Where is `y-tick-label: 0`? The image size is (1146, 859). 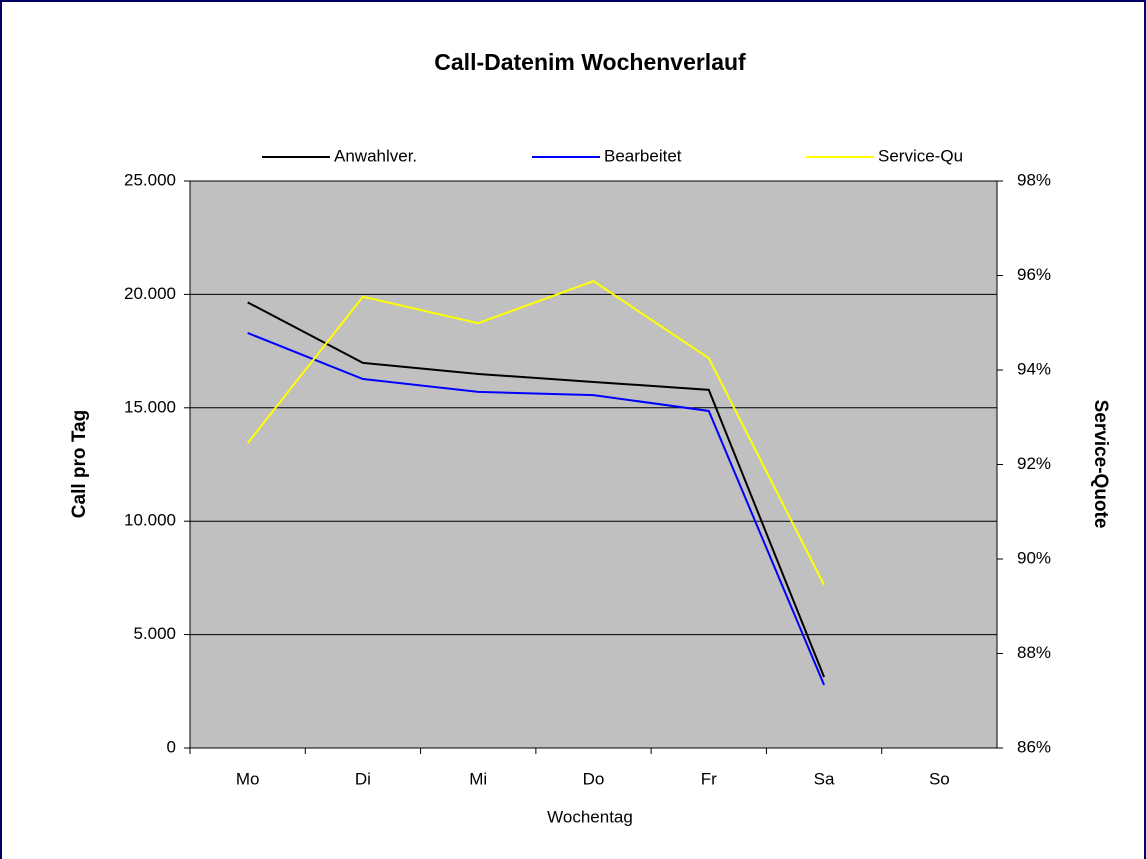 y-tick-label: 0 is located at coordinates (171, 746).